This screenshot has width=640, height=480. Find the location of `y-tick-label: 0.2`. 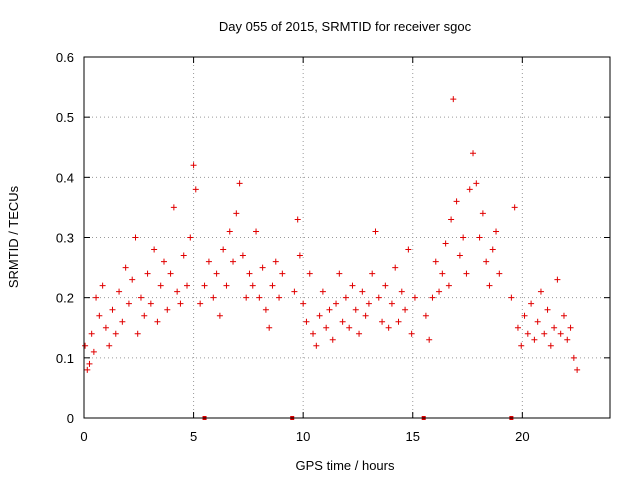

y-tick-label: 0.2 is located at coordinates (65, 298).